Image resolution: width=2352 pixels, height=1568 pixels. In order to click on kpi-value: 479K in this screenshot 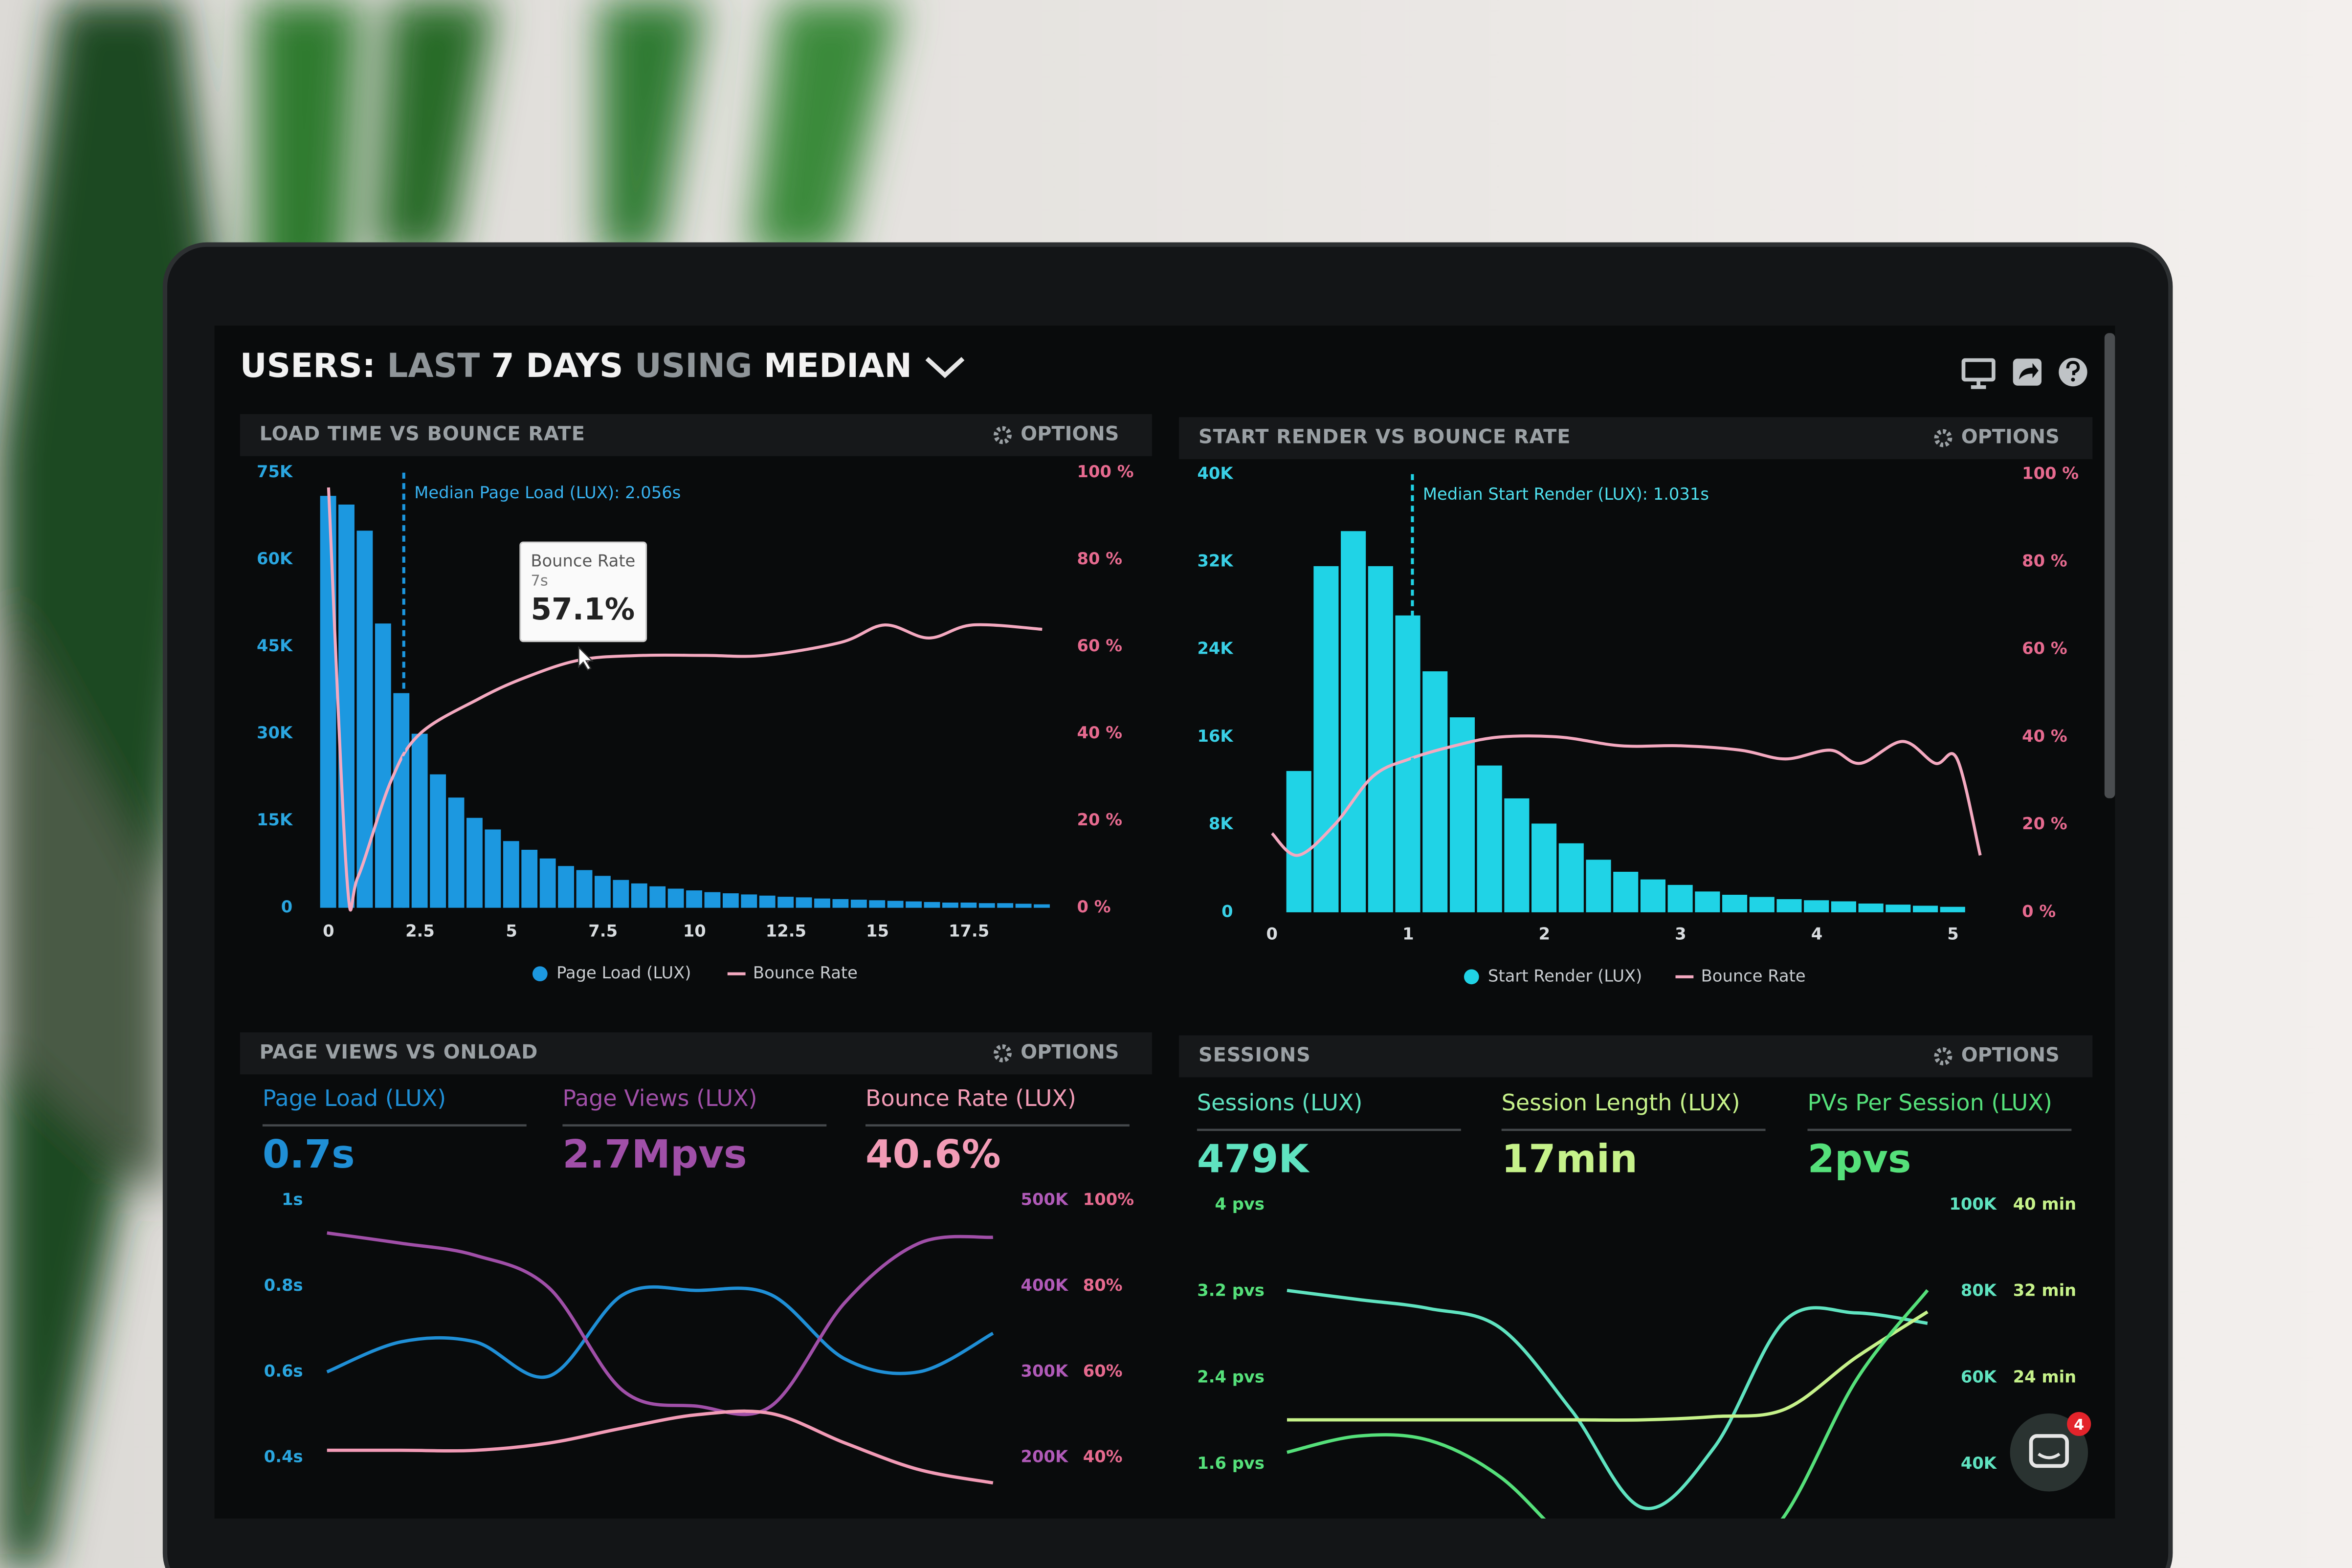, I will do `click(1253, 1158)`.